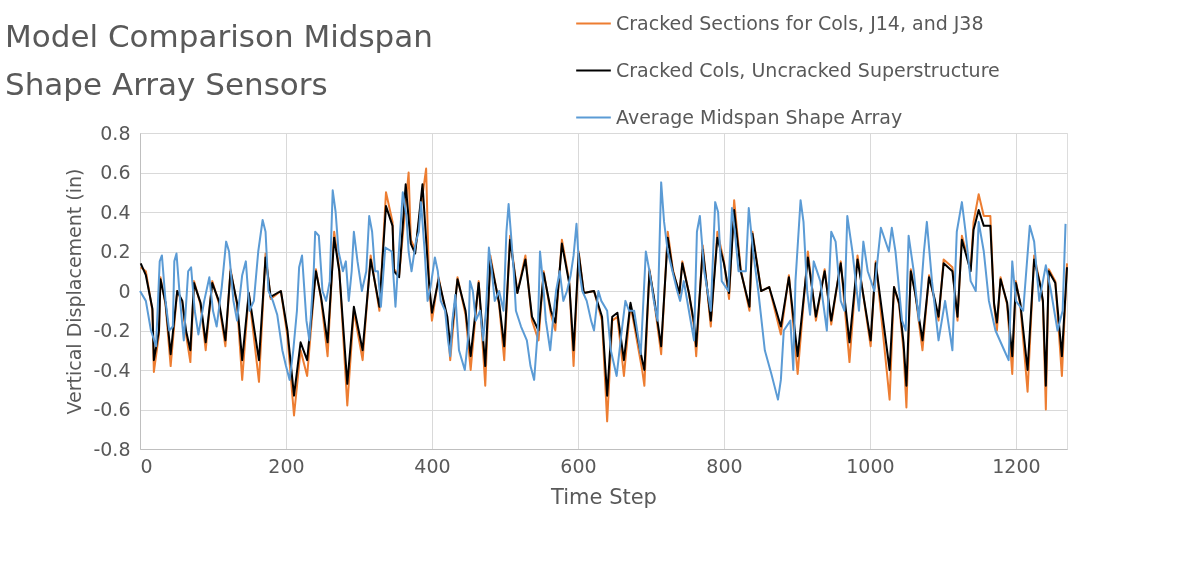 This screenshot has width=1190, height=577. Describe the element at coordinates (1016, 465) in the screenshot. I see `x-tick-label: 1200` at that location.